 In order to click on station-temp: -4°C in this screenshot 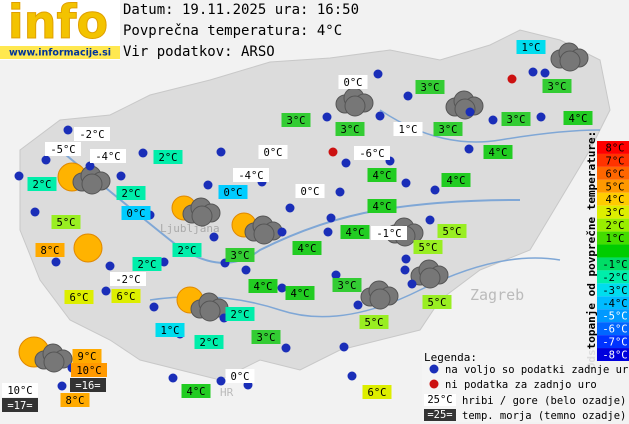, I will do `click(107, 157)`.